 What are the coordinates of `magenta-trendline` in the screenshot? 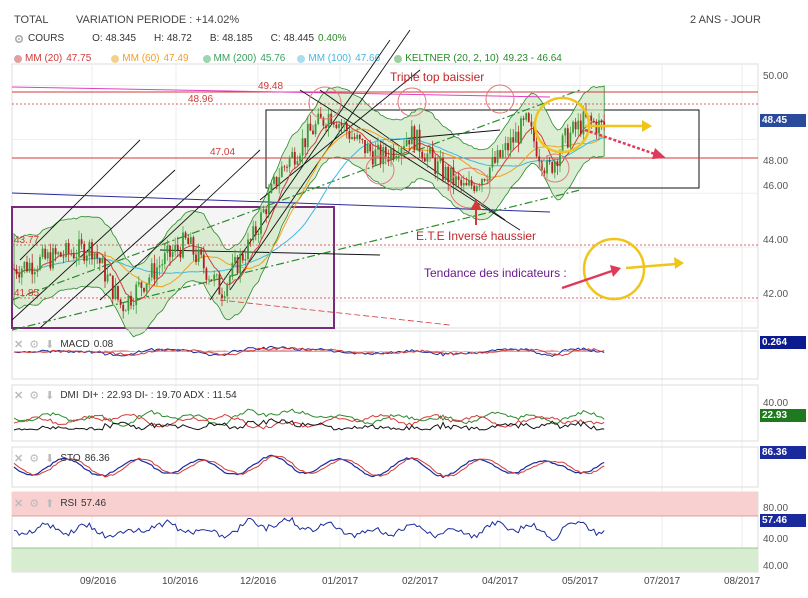 It's located at (281, 92).